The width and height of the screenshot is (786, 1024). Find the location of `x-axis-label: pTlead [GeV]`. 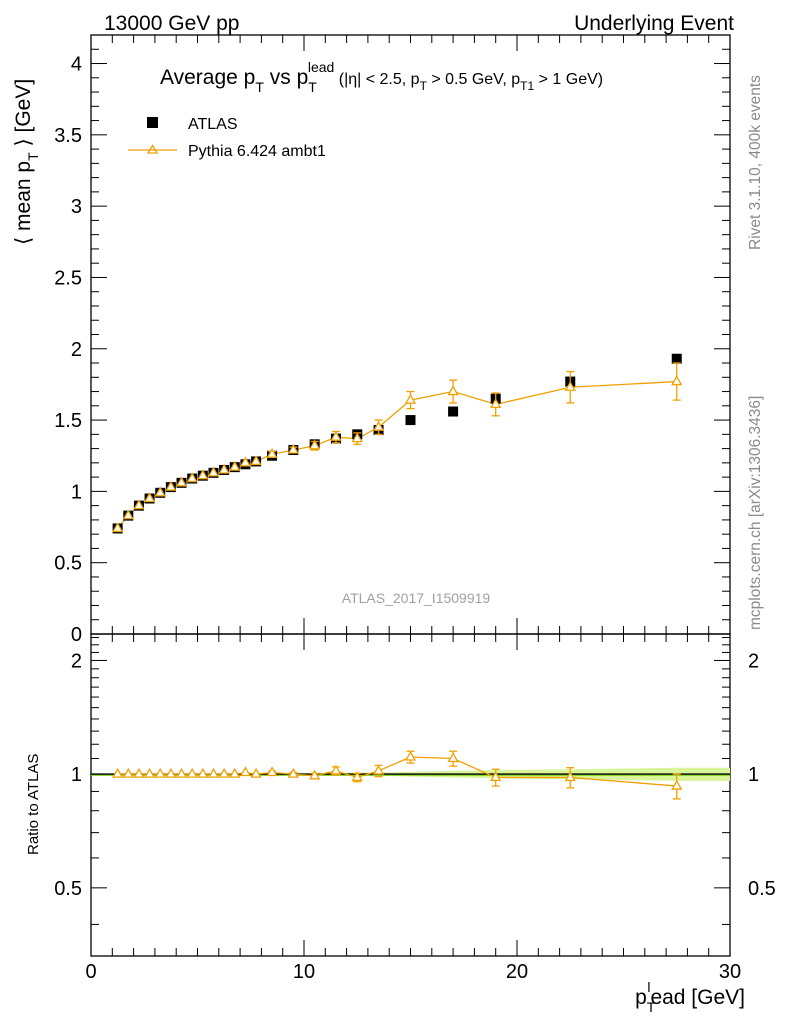

x-axis-label: pTlead [GeV] is located at coordinates (690, 997).